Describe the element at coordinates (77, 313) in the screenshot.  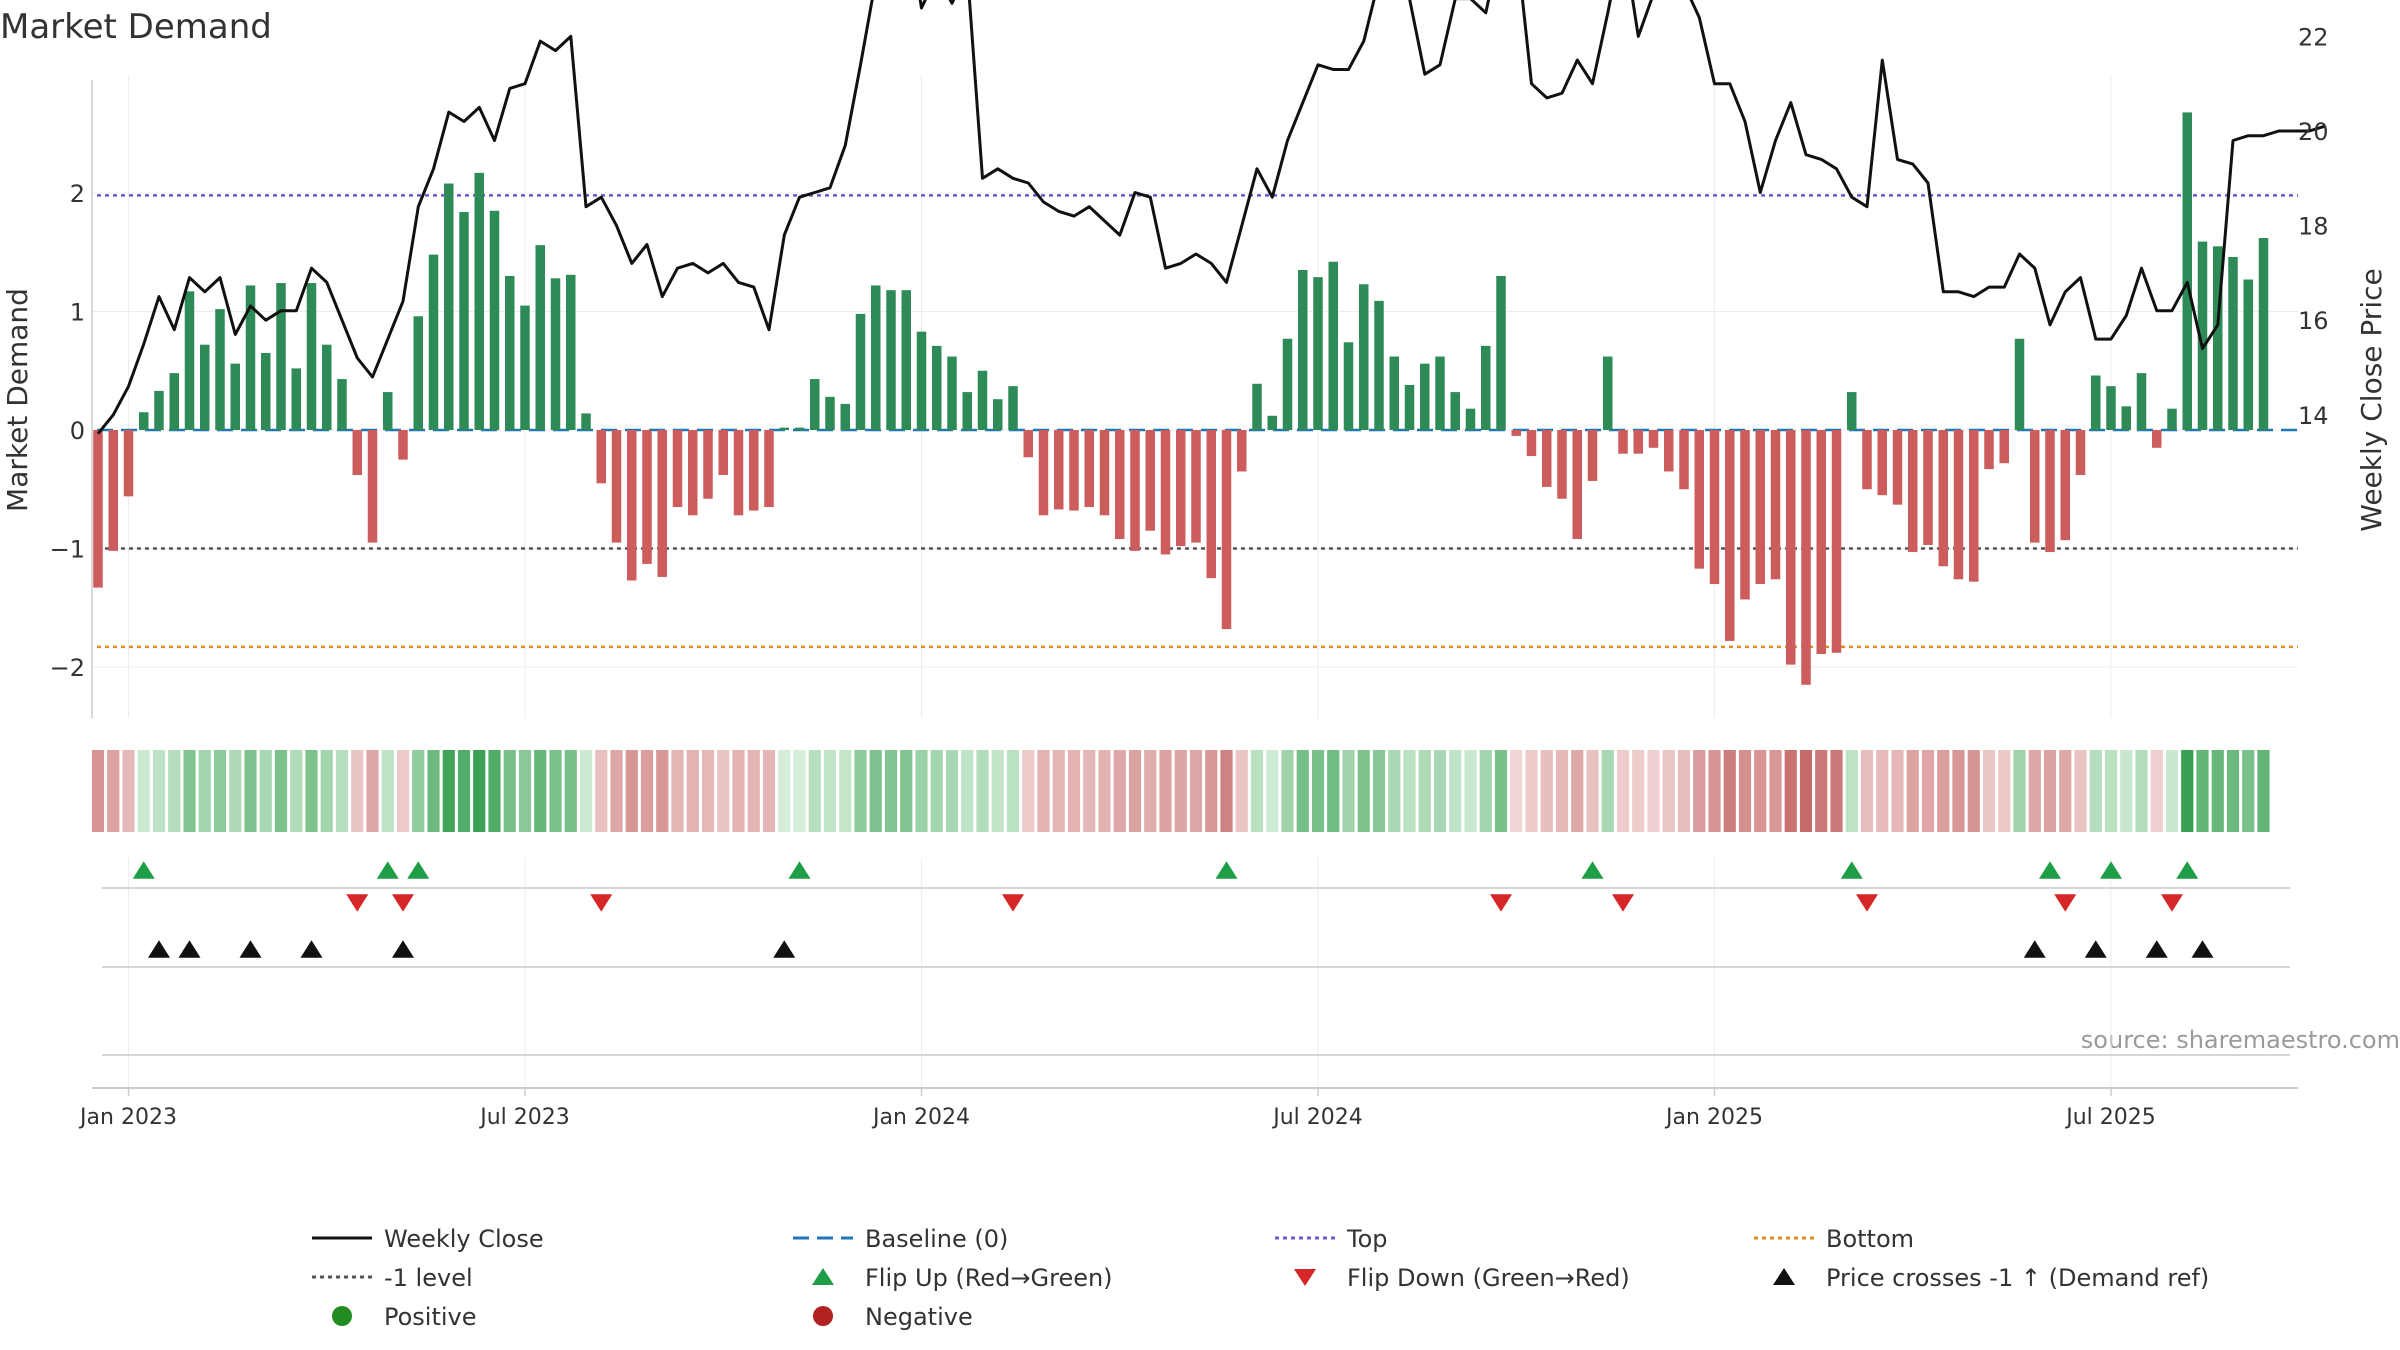
I see `left-tick-label: 1` at that location.